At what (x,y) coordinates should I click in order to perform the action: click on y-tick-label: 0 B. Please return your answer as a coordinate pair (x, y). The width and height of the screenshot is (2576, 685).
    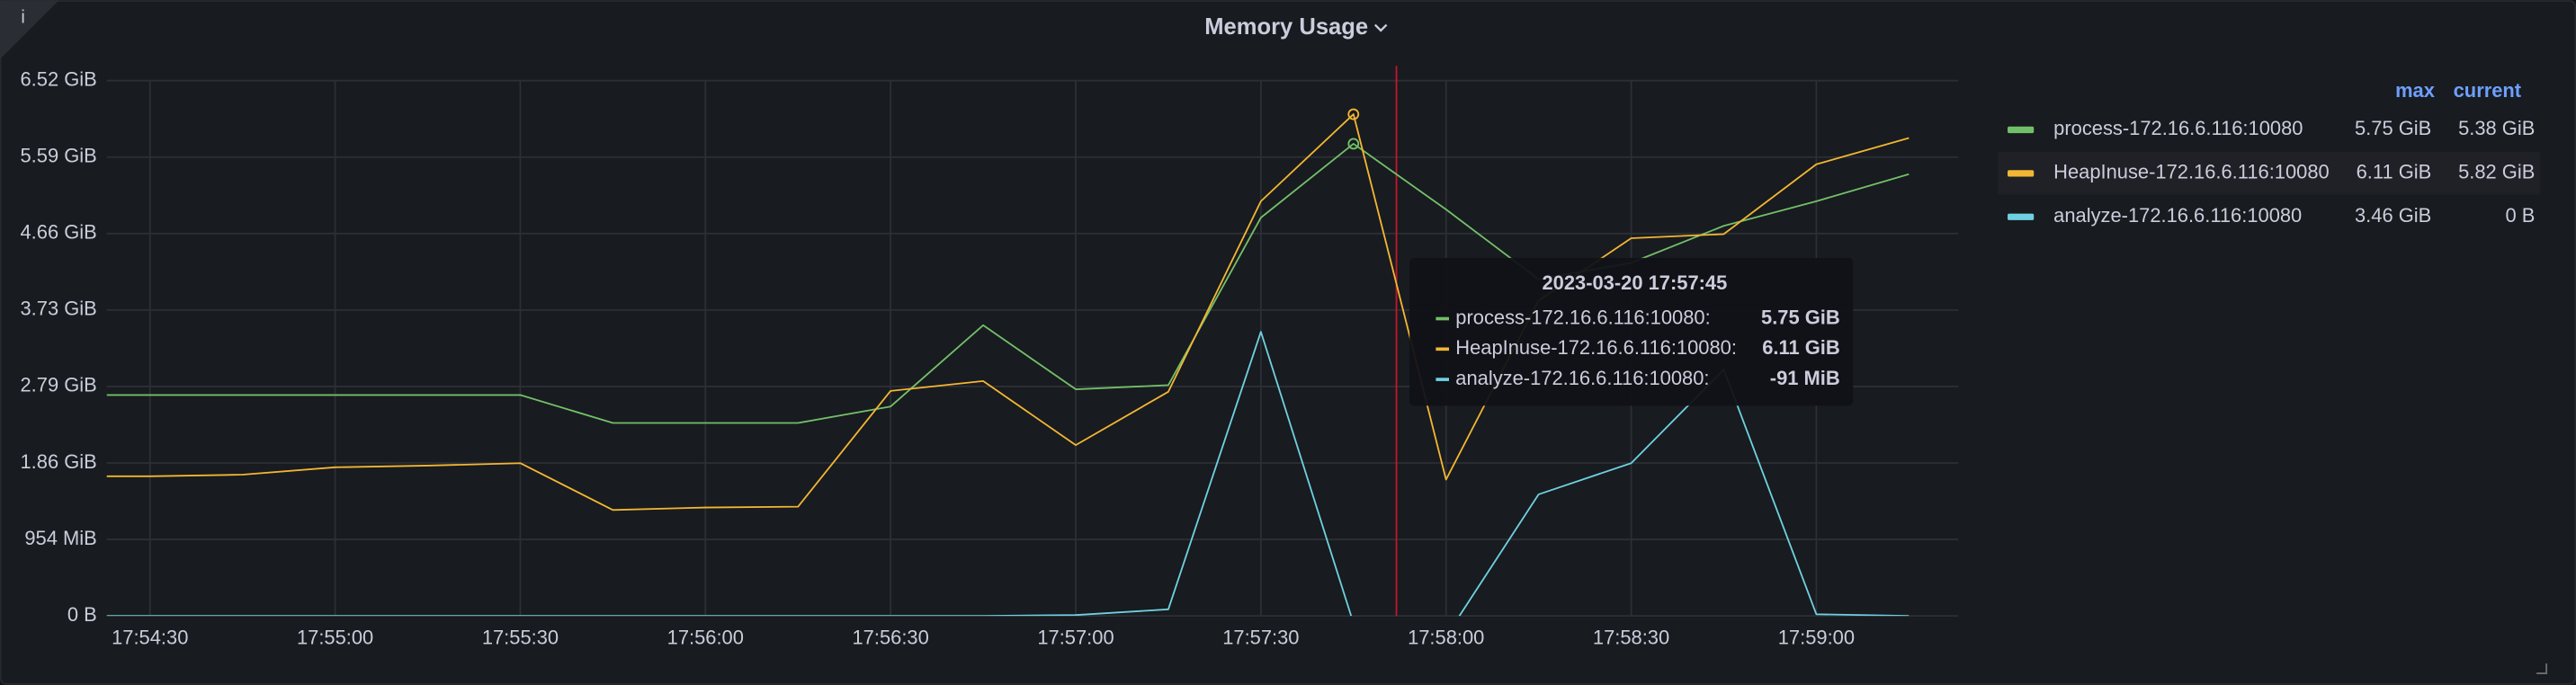
    Looking at the image, I should click on (82, 614).